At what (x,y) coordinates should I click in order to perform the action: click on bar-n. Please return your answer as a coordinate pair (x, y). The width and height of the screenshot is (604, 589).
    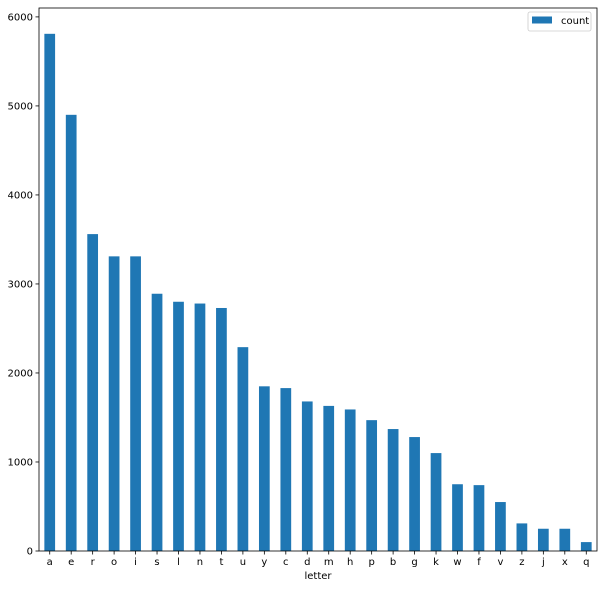
    Looking at the image, I should click on (200, 427).